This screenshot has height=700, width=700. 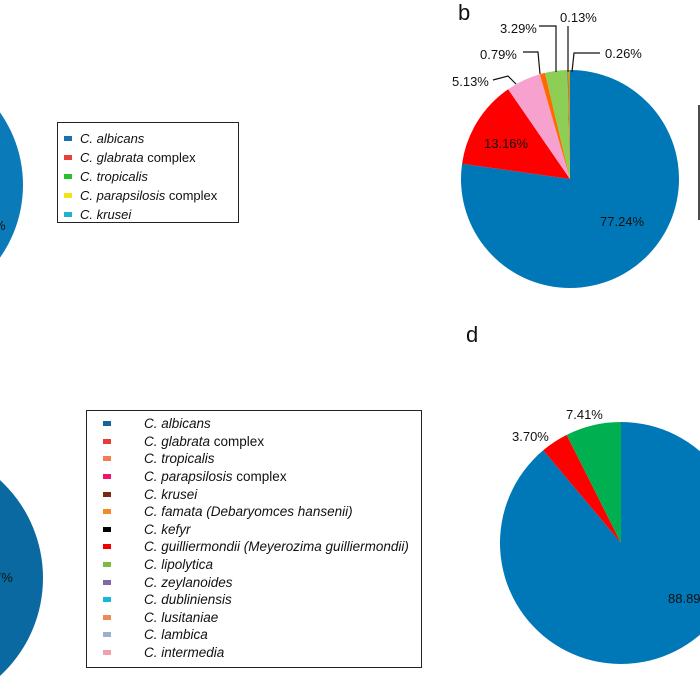 I want to click on pie-d-data-label-1: 3.70%, so click(x=530, y=436).